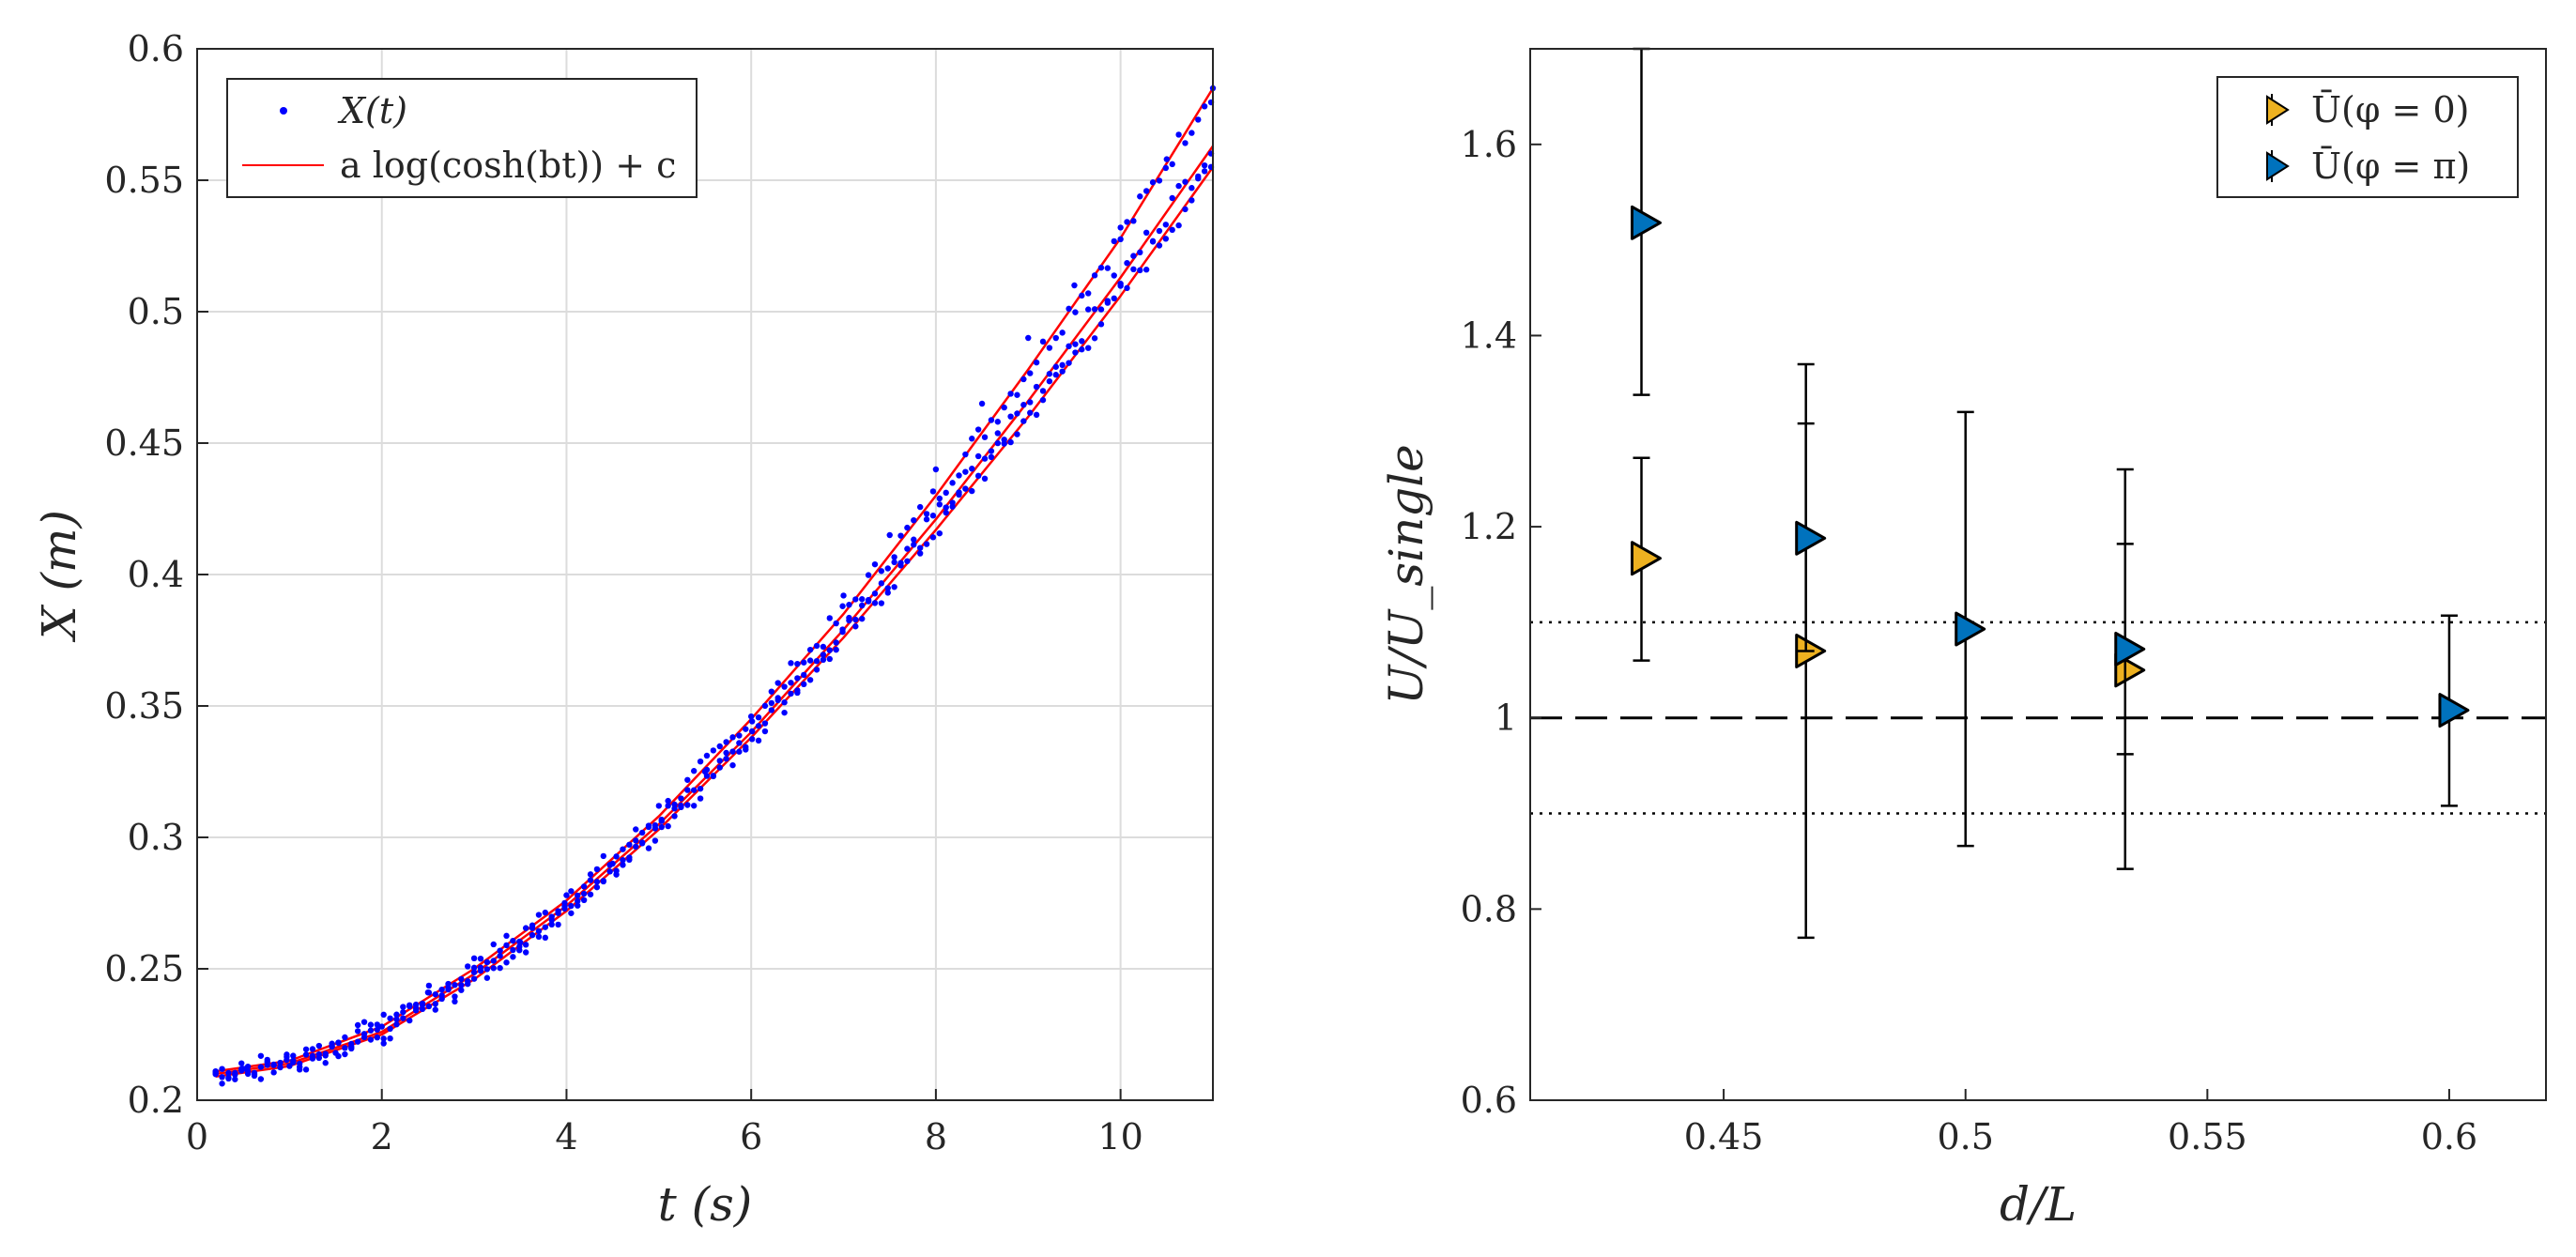  Describe the element at coordinates (1501, 622) in the screenshot. I see `right-y-ticks: 0.6 0.8 1 1.2 1.4 1.6` at that location.